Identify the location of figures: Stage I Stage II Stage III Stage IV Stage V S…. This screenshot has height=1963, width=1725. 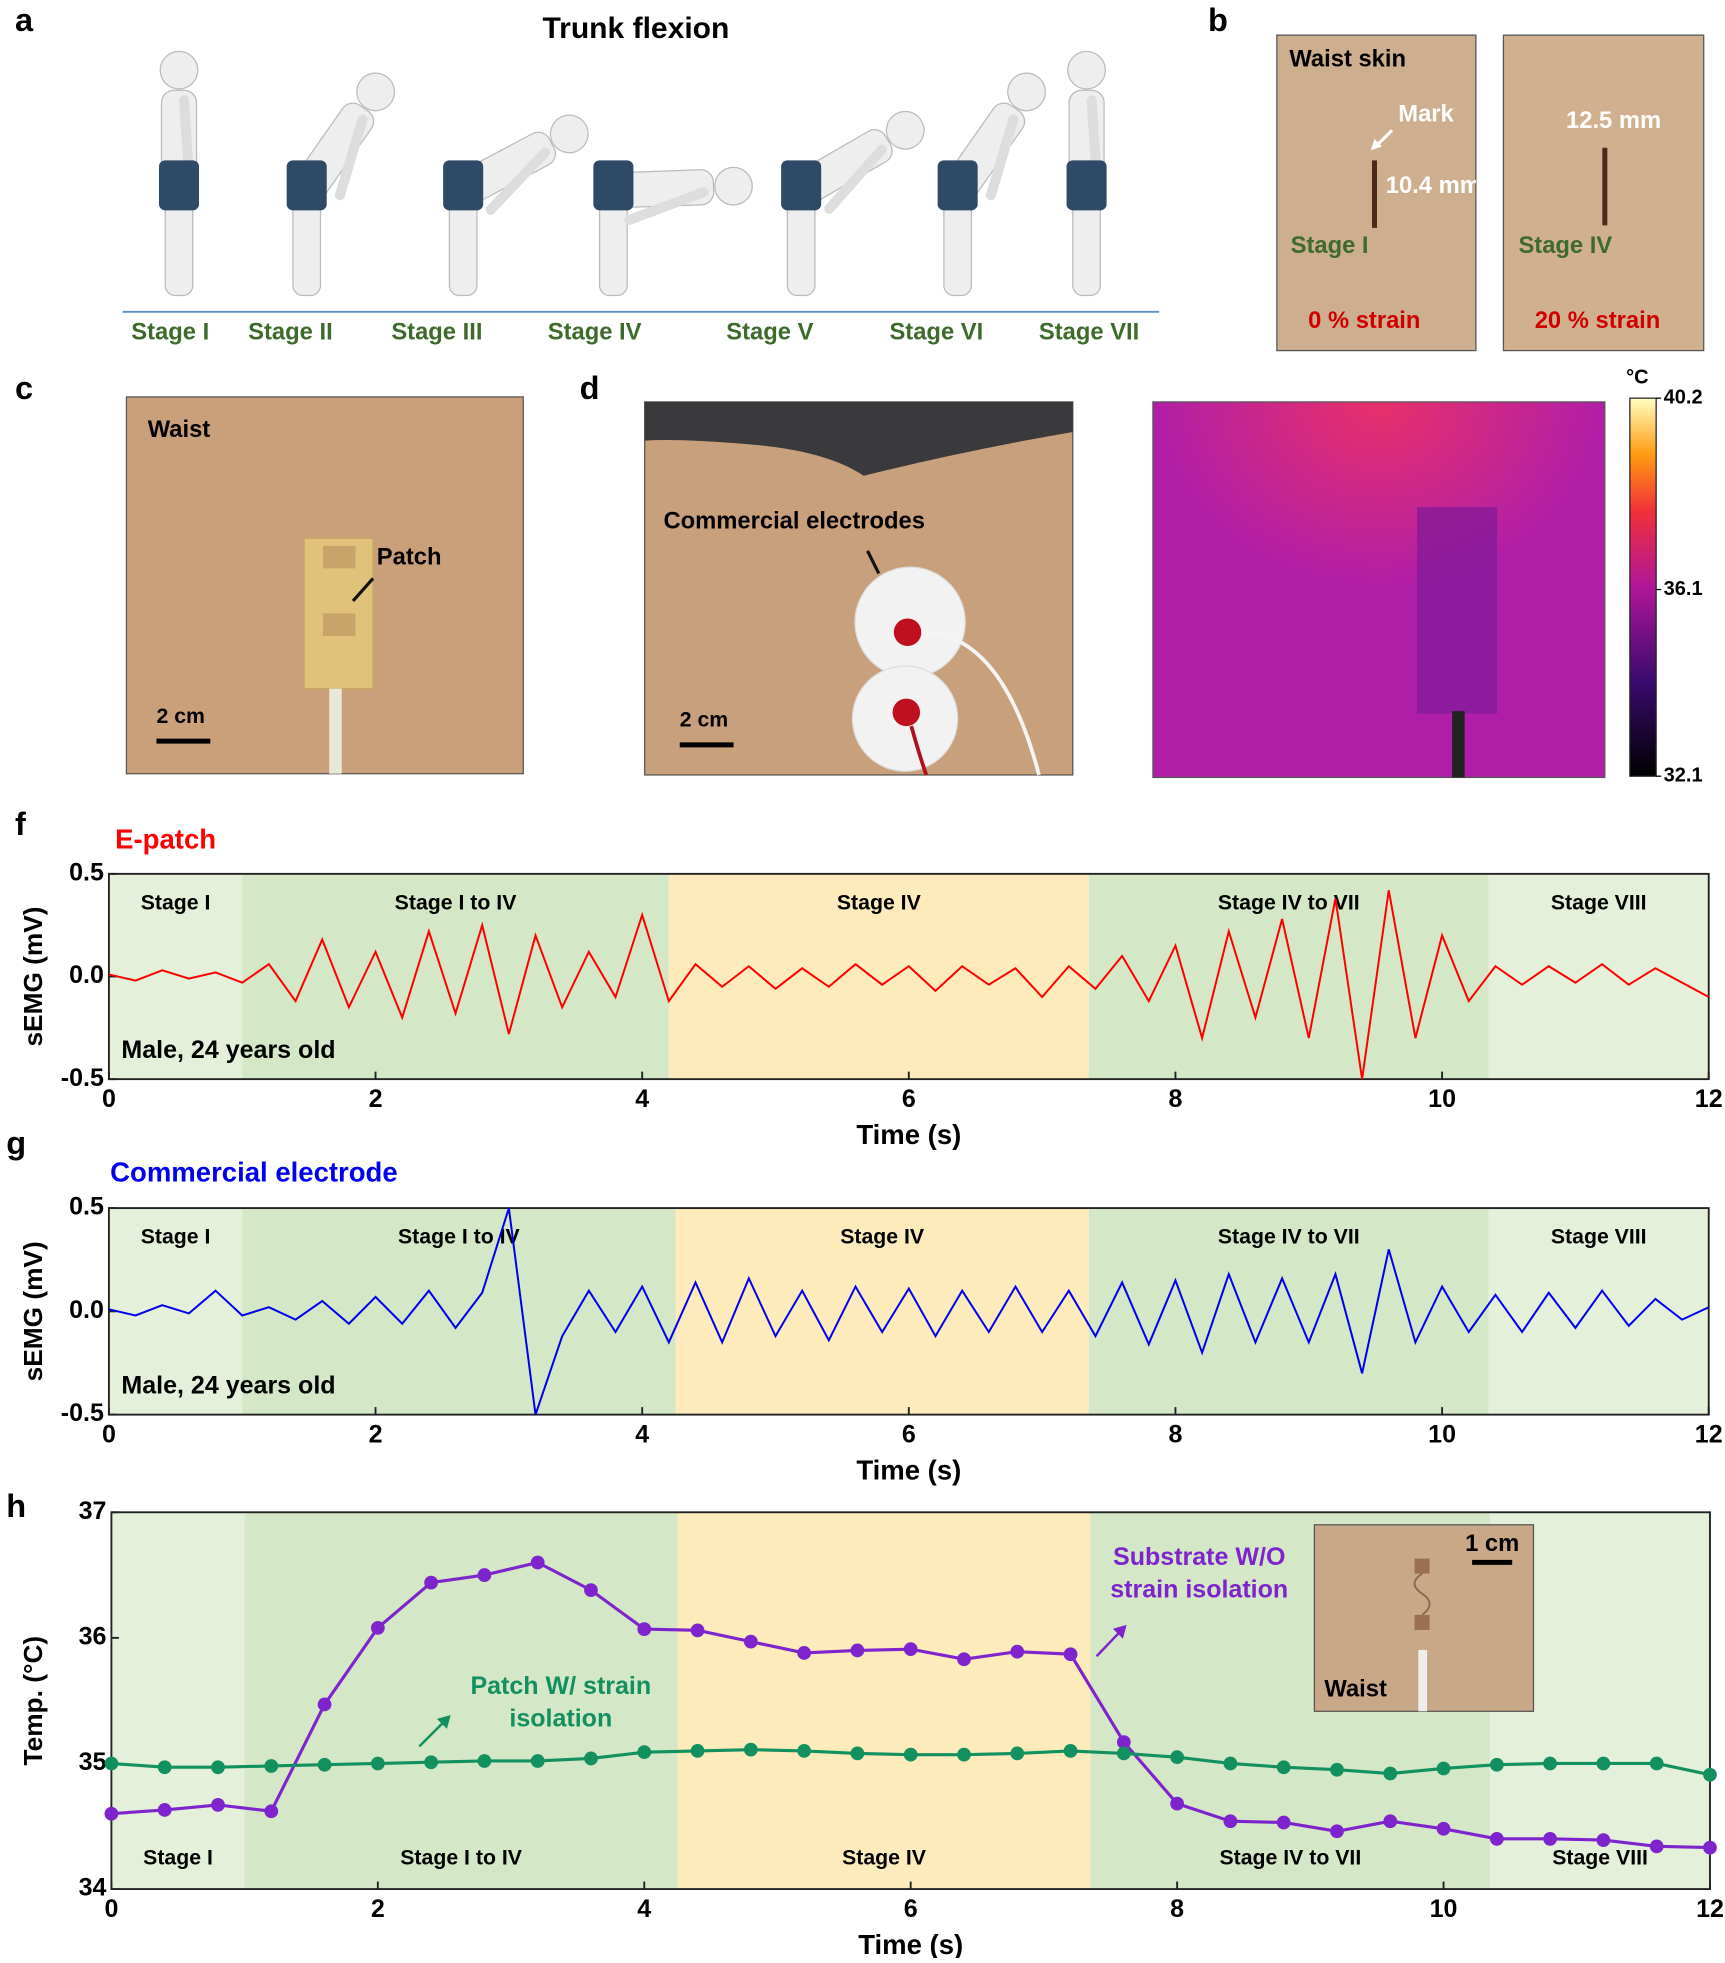
(635, 197).